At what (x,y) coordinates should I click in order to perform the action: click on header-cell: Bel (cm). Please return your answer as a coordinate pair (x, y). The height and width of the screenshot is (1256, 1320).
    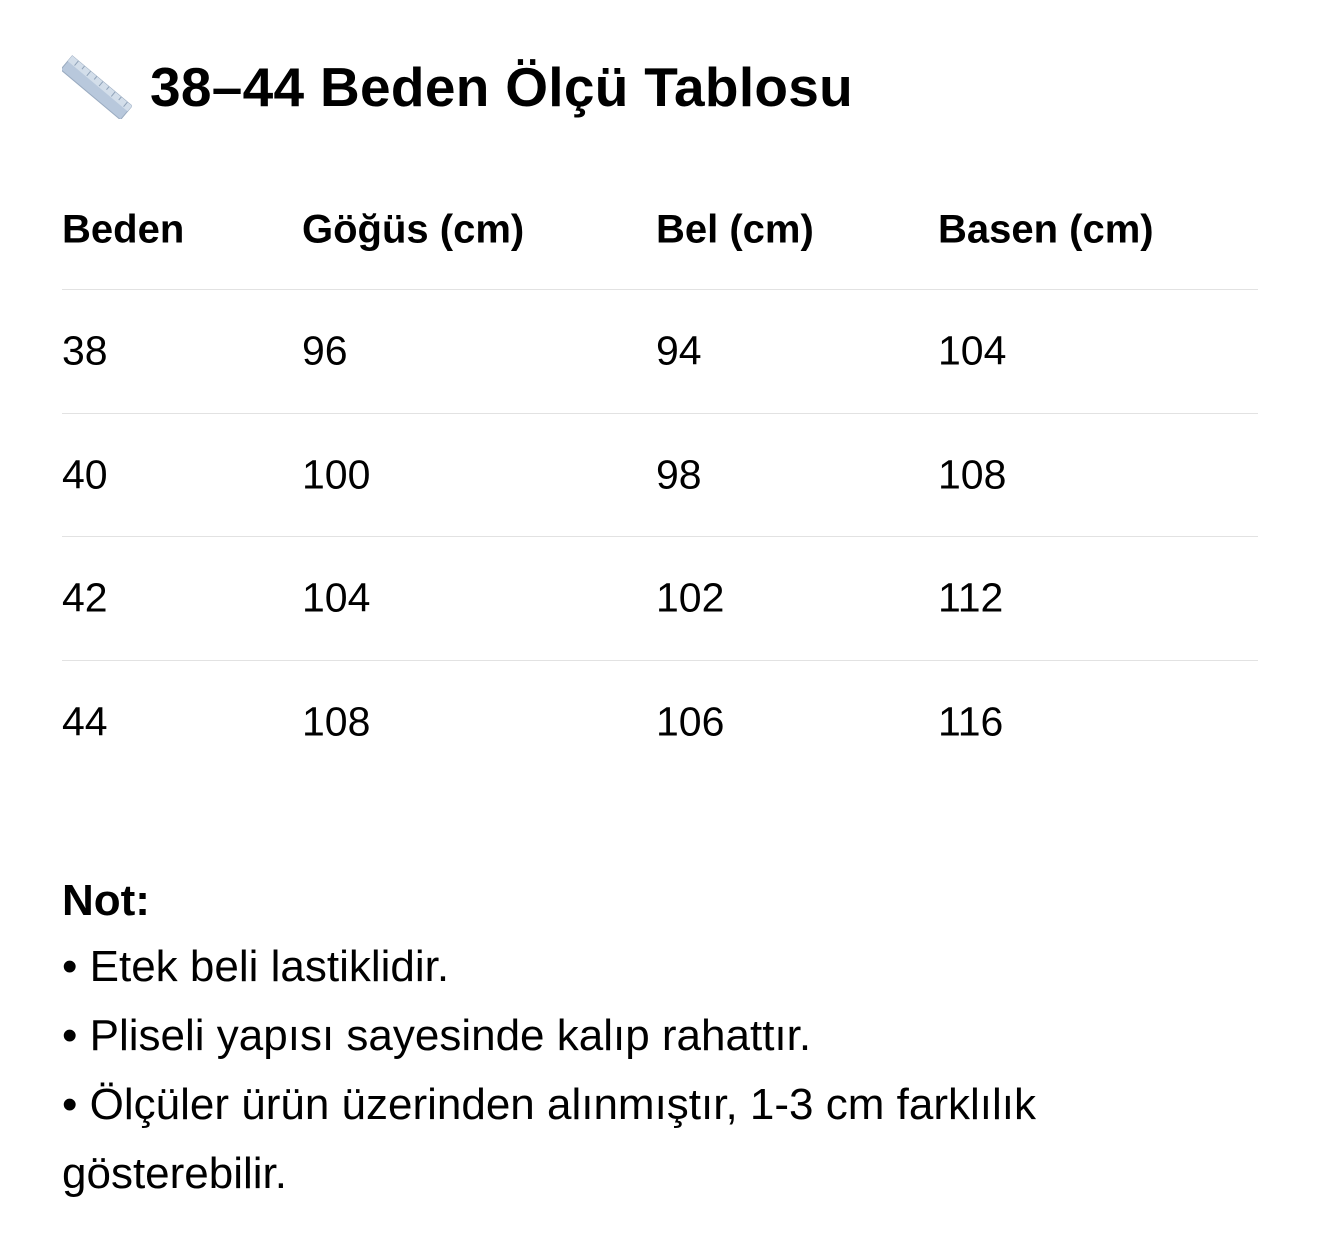
    Looking at the image, I should click on (735, 229).